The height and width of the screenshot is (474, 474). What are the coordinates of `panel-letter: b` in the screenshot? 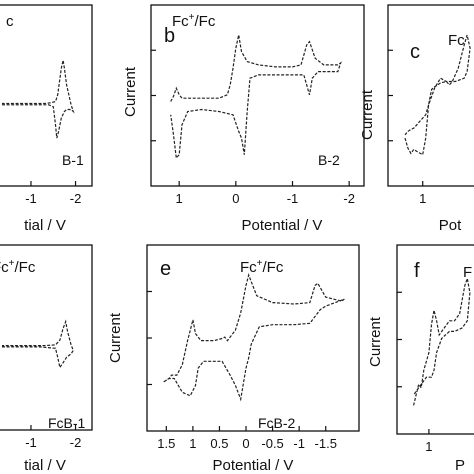 It's located at (169, 36).